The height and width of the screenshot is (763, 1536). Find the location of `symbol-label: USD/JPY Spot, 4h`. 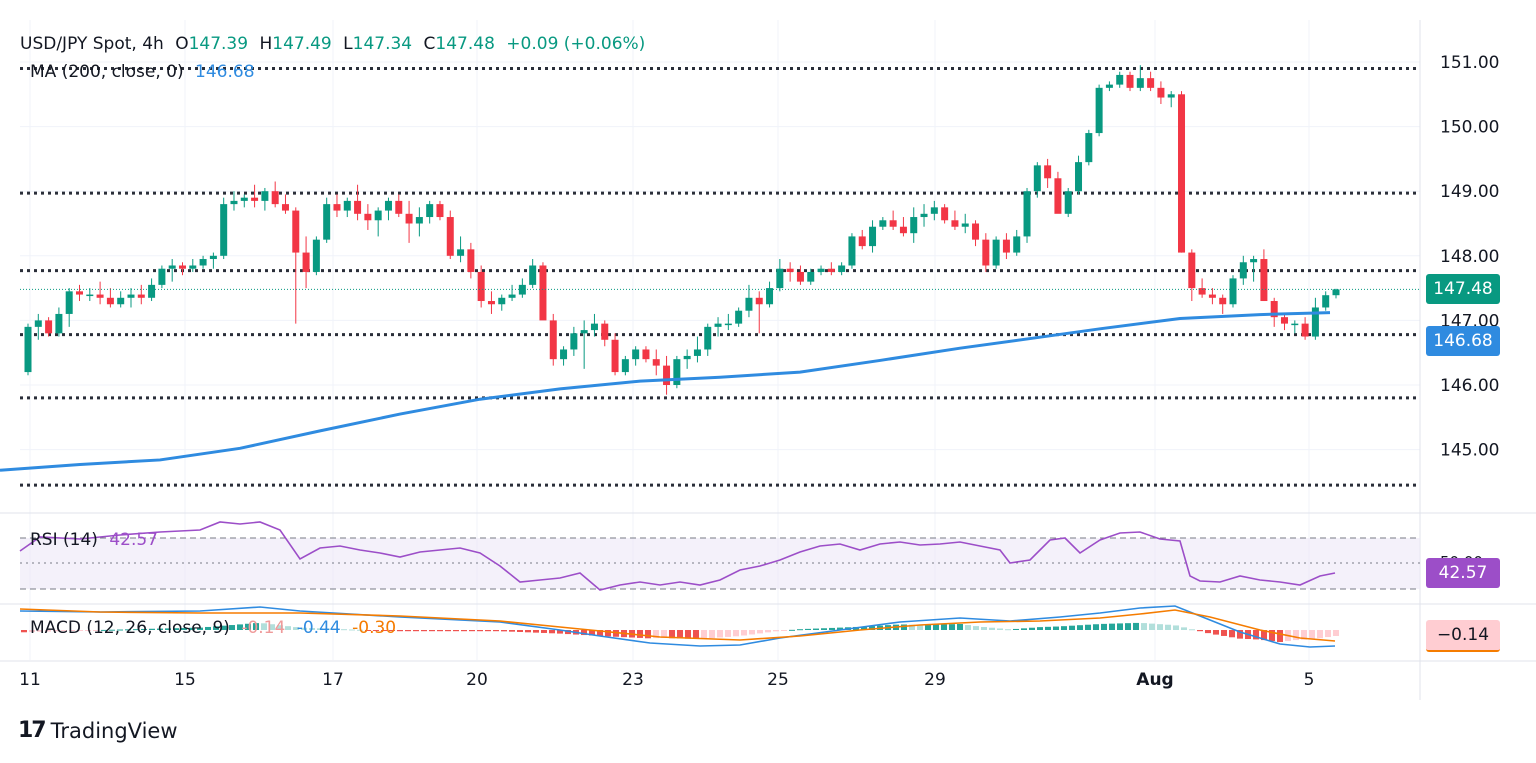

symbol-label: USD/JPY Spot, 4h is located at coordinates (92, 44).